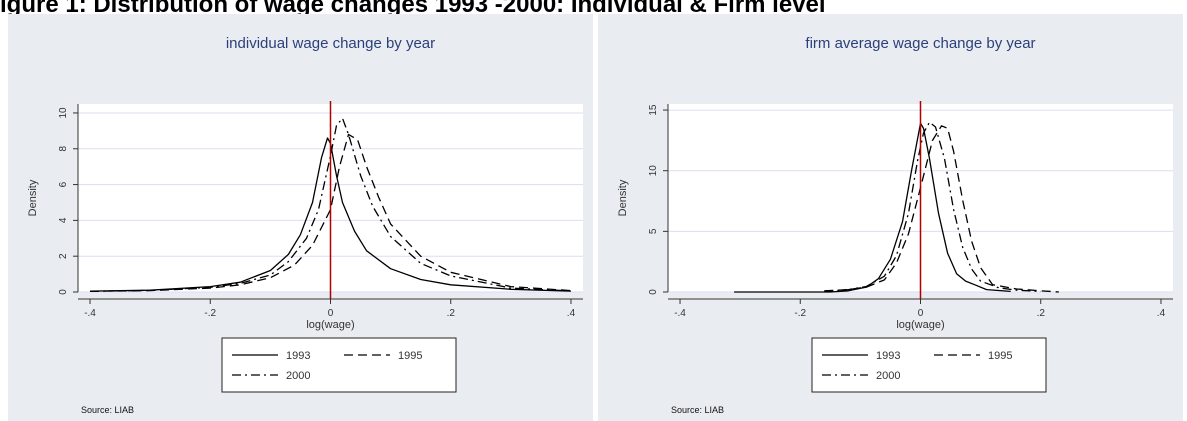 This screenshot has width=1187, height=421. Describe the element at coordinates (920, 43) in the screenshot. I see `chart-title: firm average wage change by year` at that location.